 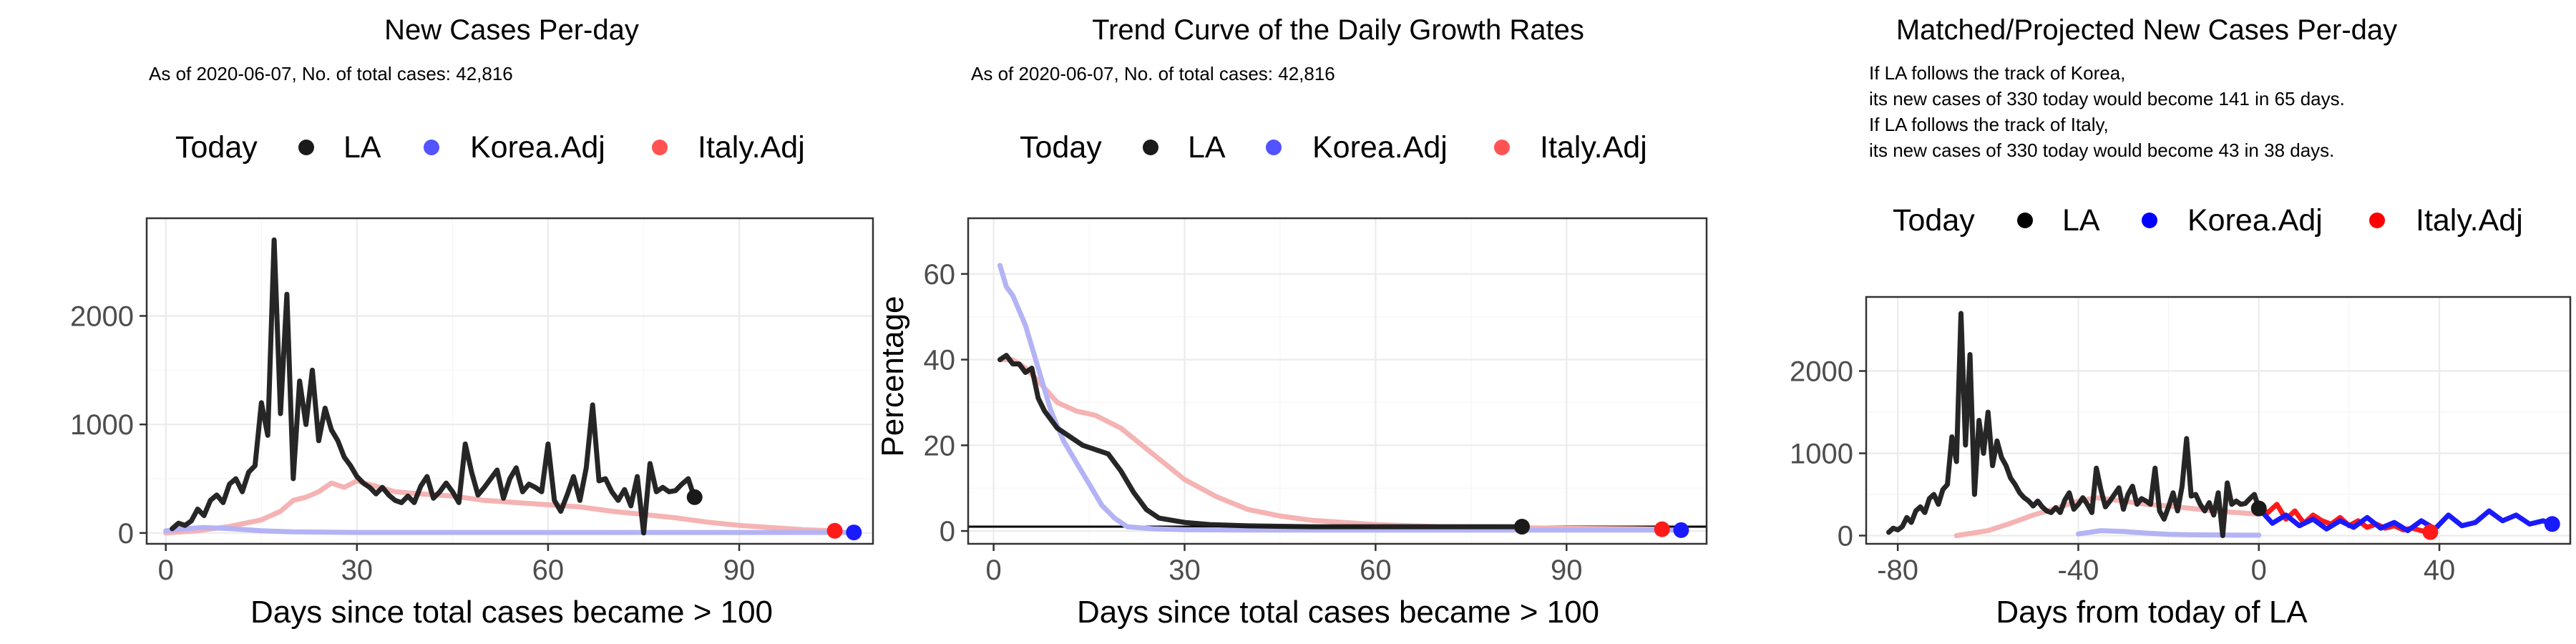 What do you see at coordinates (2405, 520) in the screenshot?
I see `series-line-korea-adj-solid-blue` at bounding box center [2405, 520].